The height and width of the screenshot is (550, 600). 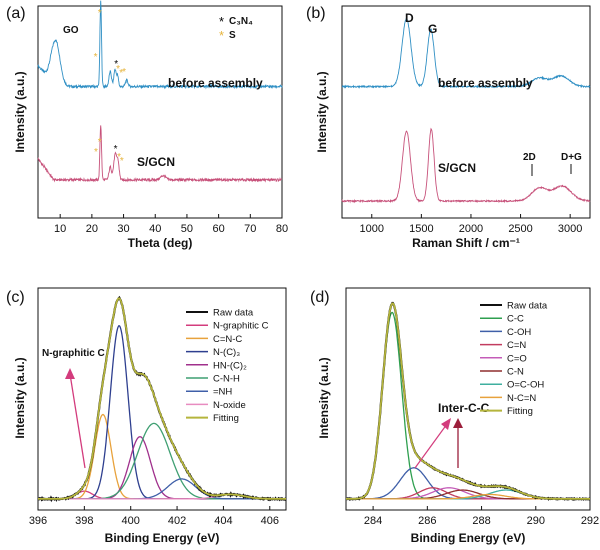 What do you see at coordinates (431, 446) in the screenshot?
I see `panel-d-arrow-diag` at bounding box center [431, 446].